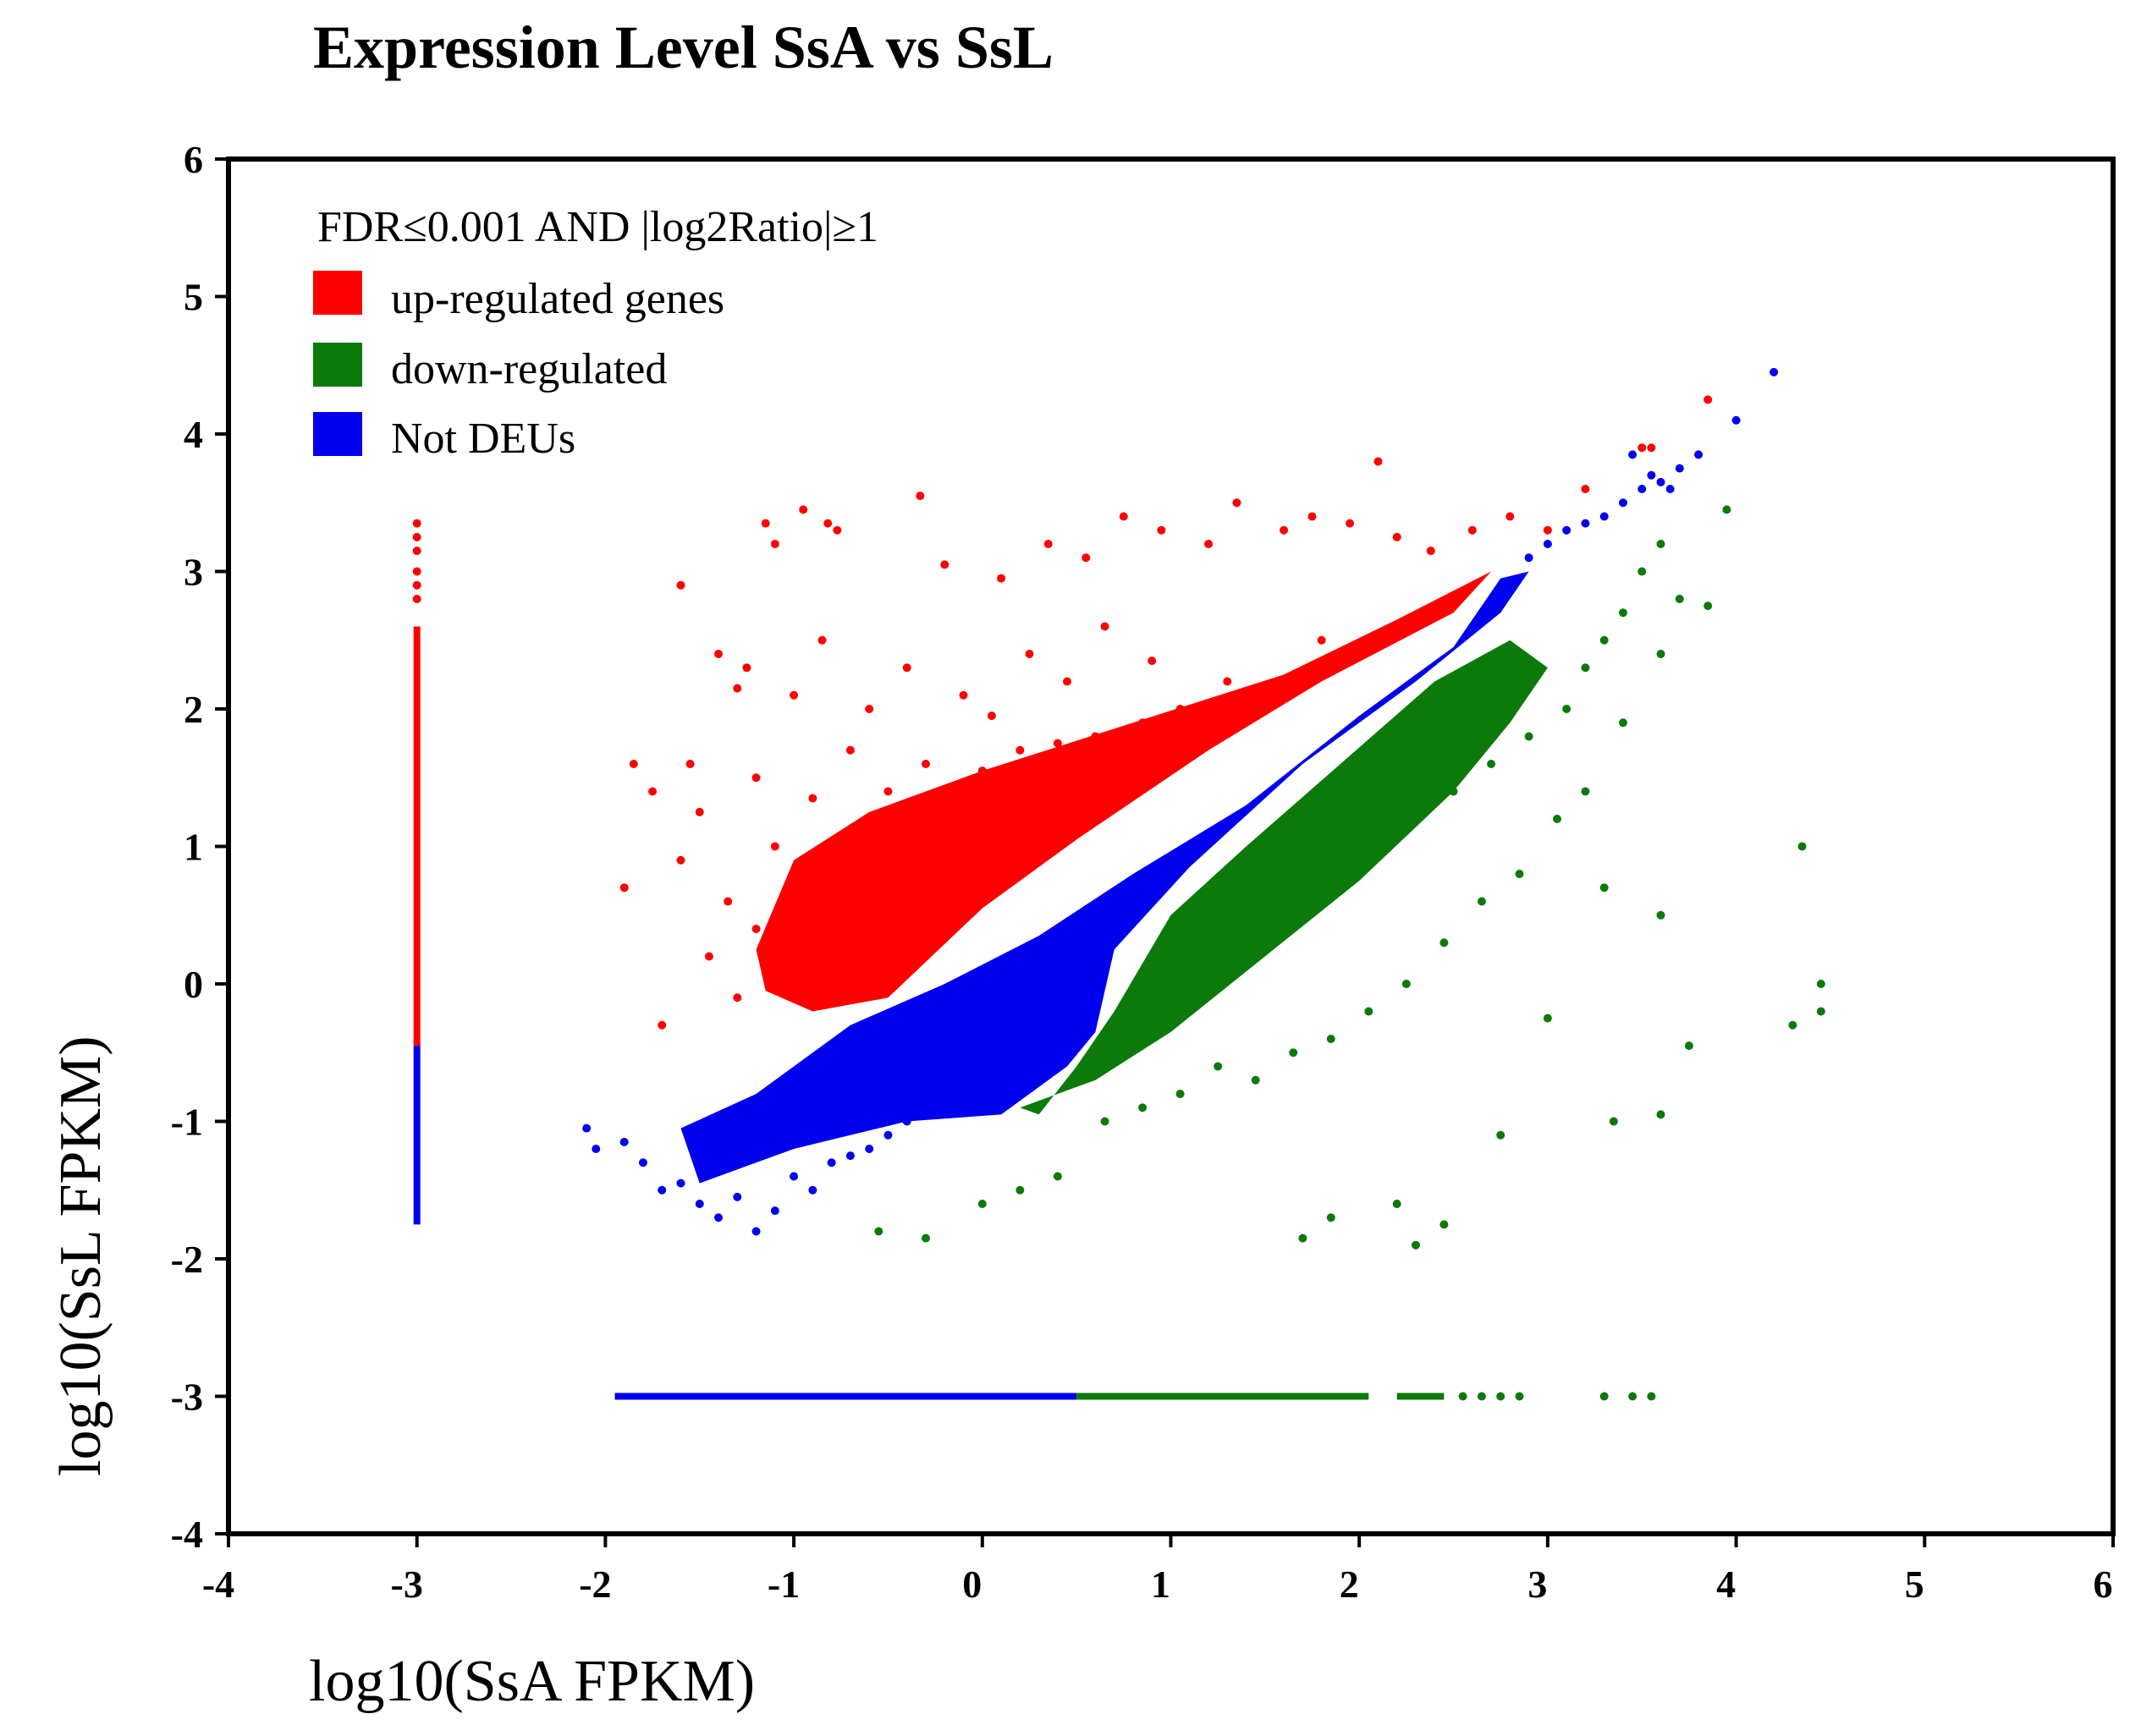 This screenshot has height=1736, width=2152. I want to click on legend-swatch-not, so click(337, 434).